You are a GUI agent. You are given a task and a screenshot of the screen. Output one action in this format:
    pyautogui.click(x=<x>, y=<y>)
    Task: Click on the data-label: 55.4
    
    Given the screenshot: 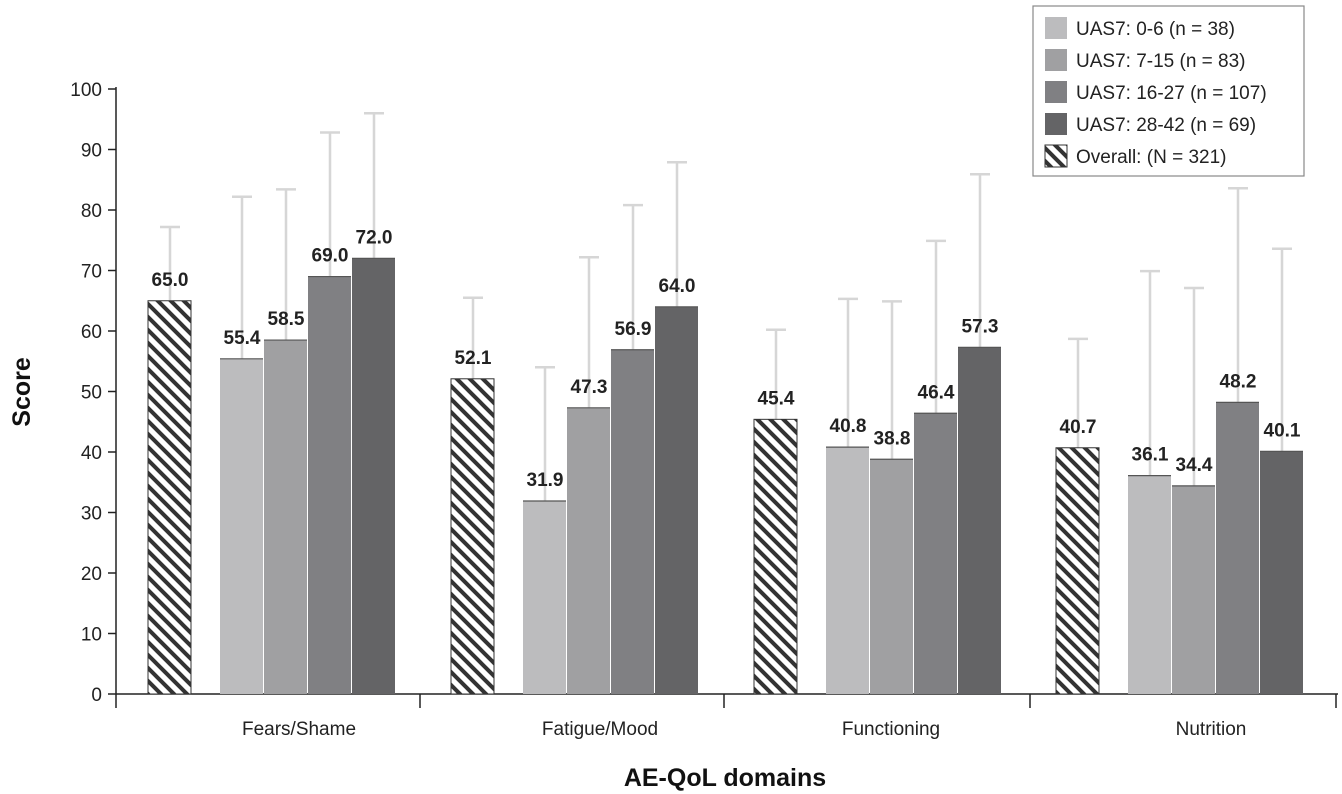 What is the action you would take?
    pyautogui.click(x=242, y=338)
    